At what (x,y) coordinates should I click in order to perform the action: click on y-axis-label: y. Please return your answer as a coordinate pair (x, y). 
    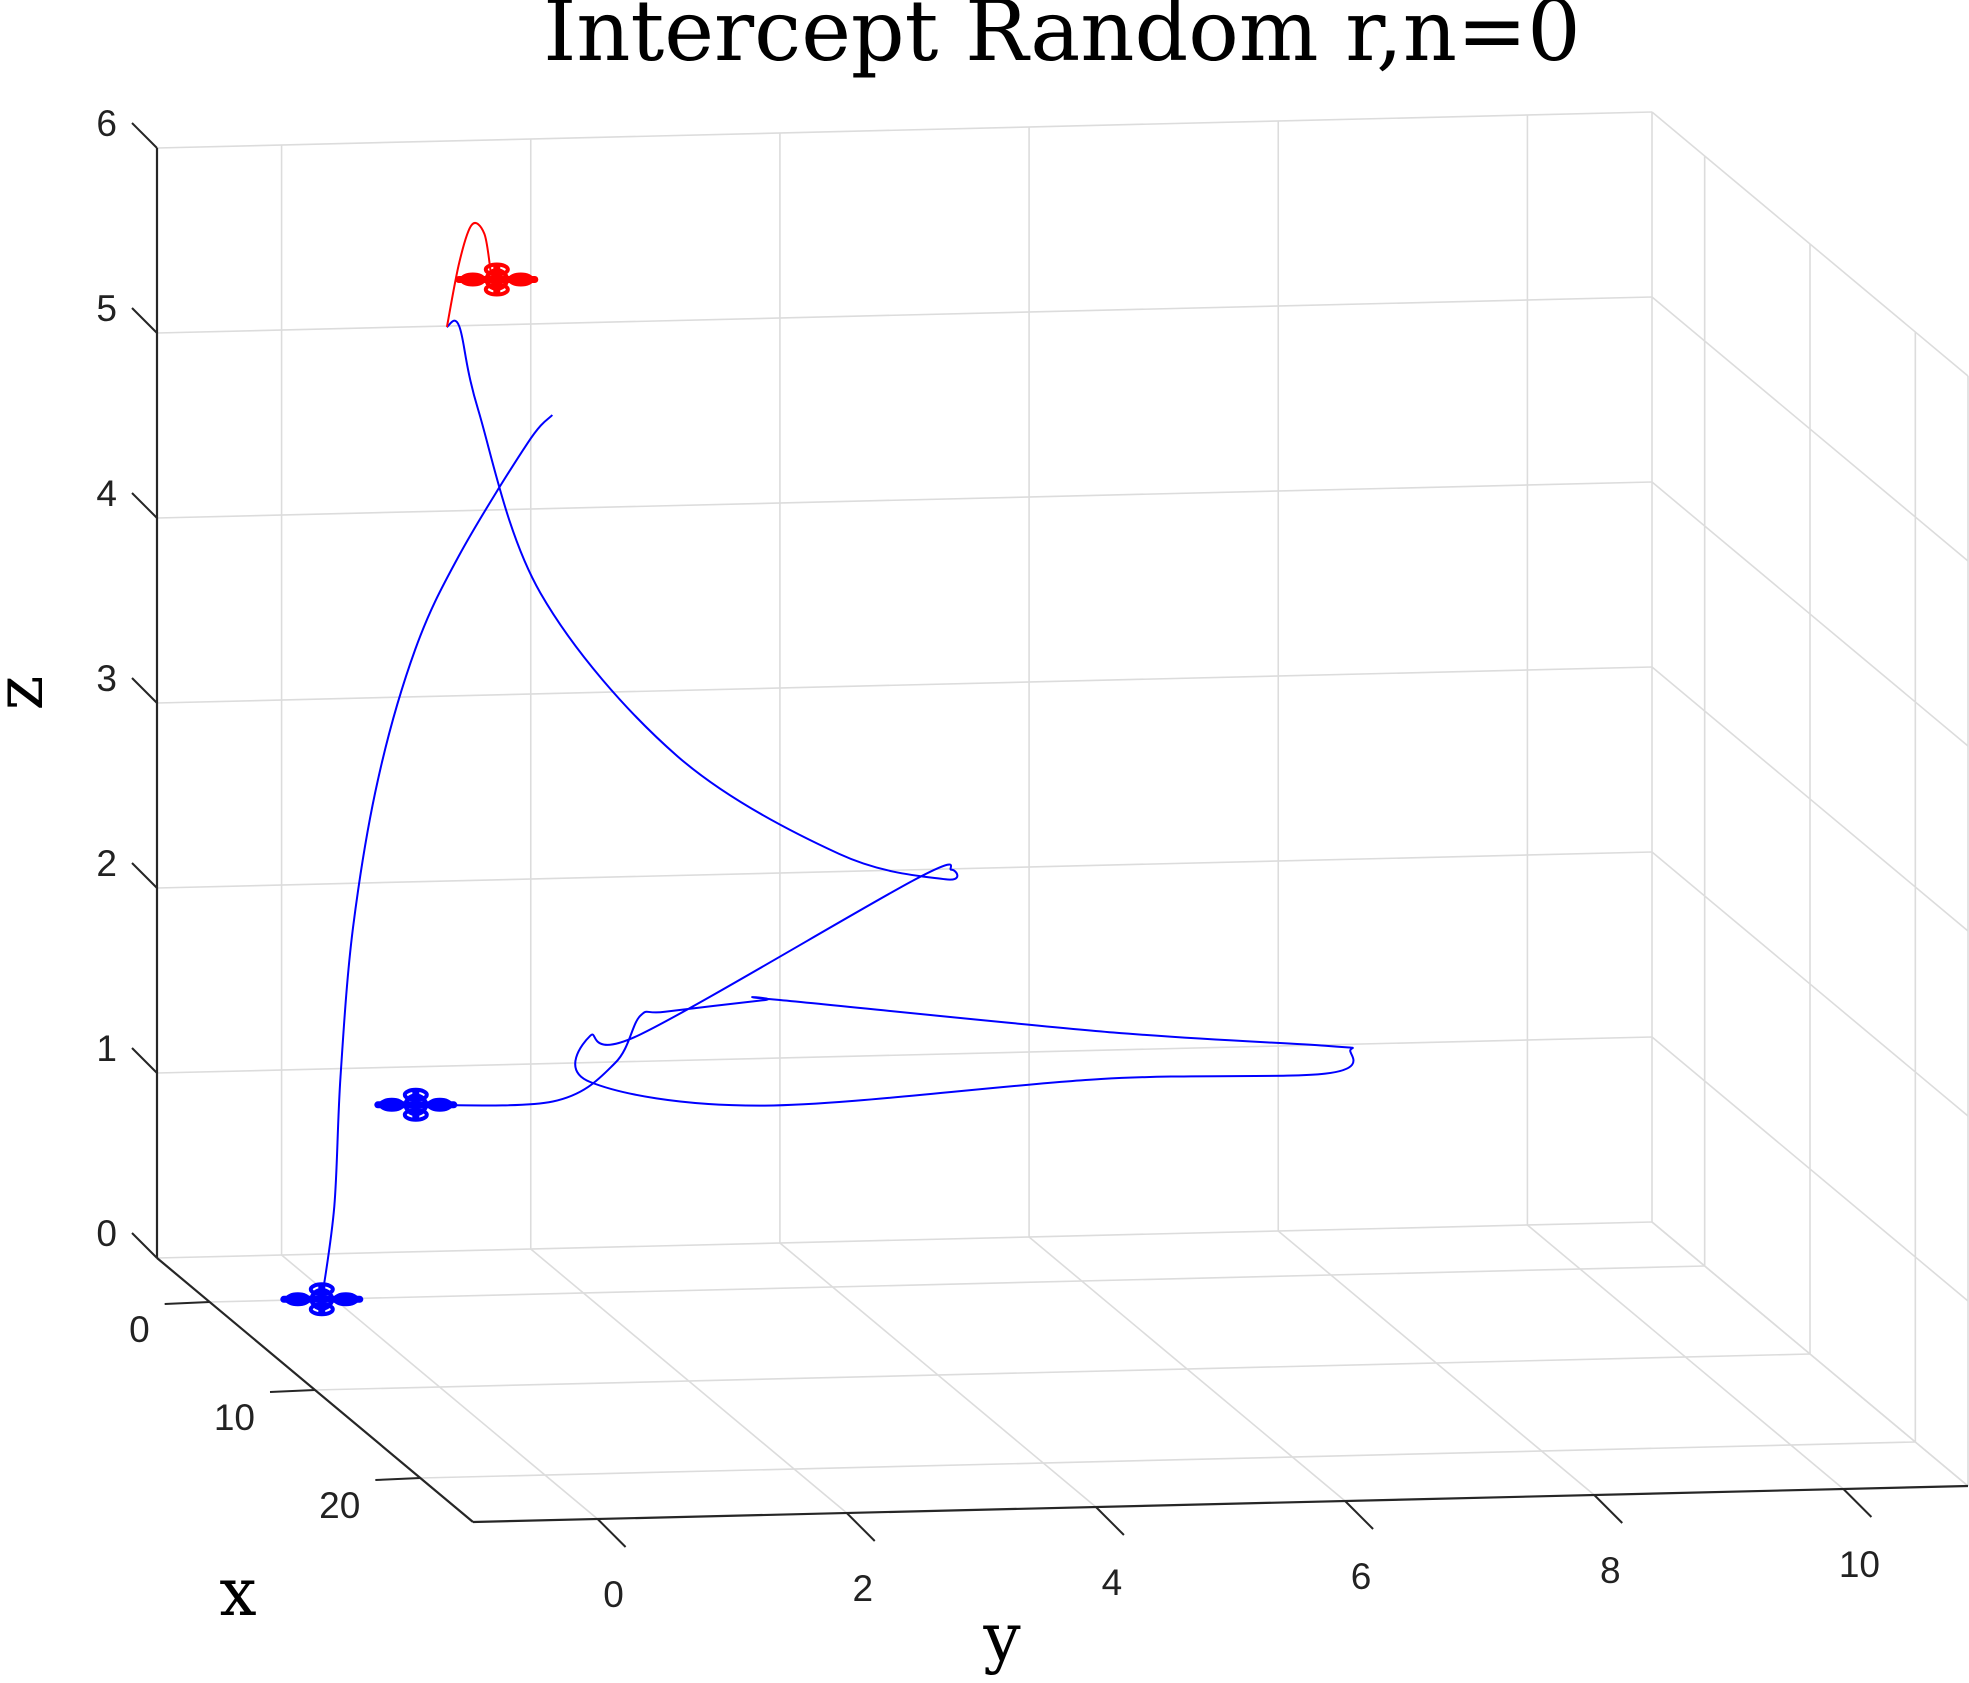
    Looking at the image, I should click on (1001, 1637).